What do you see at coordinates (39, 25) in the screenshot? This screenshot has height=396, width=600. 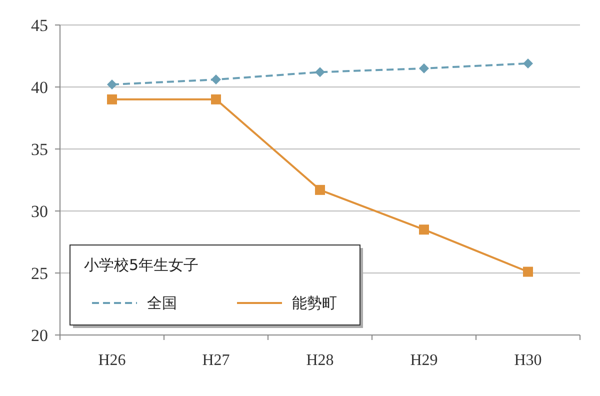 I see `y-tick-label: 45` at bounding box center [39, 25].